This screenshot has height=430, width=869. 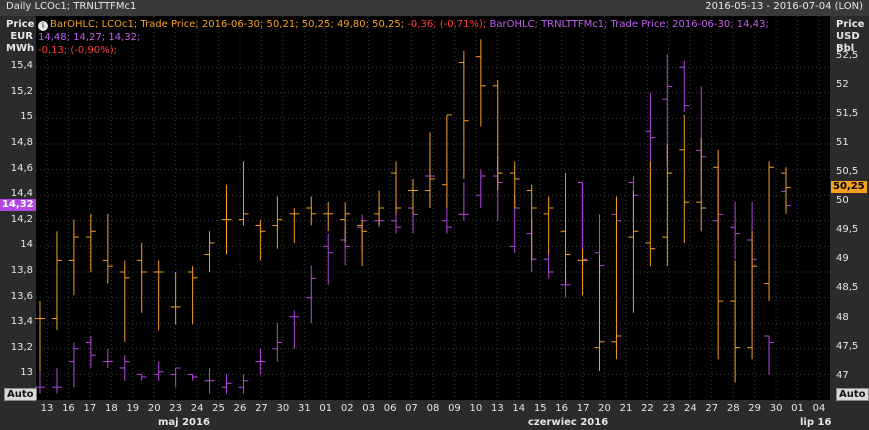 I want to click on legend-lco-change: -0,36; (-0,71%);, so click(x=447, y=24).